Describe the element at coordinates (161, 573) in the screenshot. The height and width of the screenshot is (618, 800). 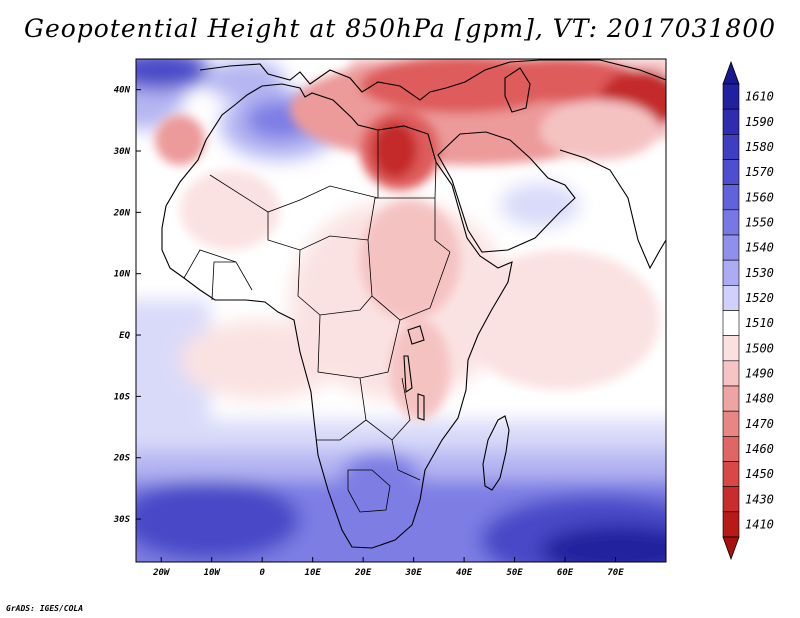
I see `lon-tick-label: 20W` at that location.